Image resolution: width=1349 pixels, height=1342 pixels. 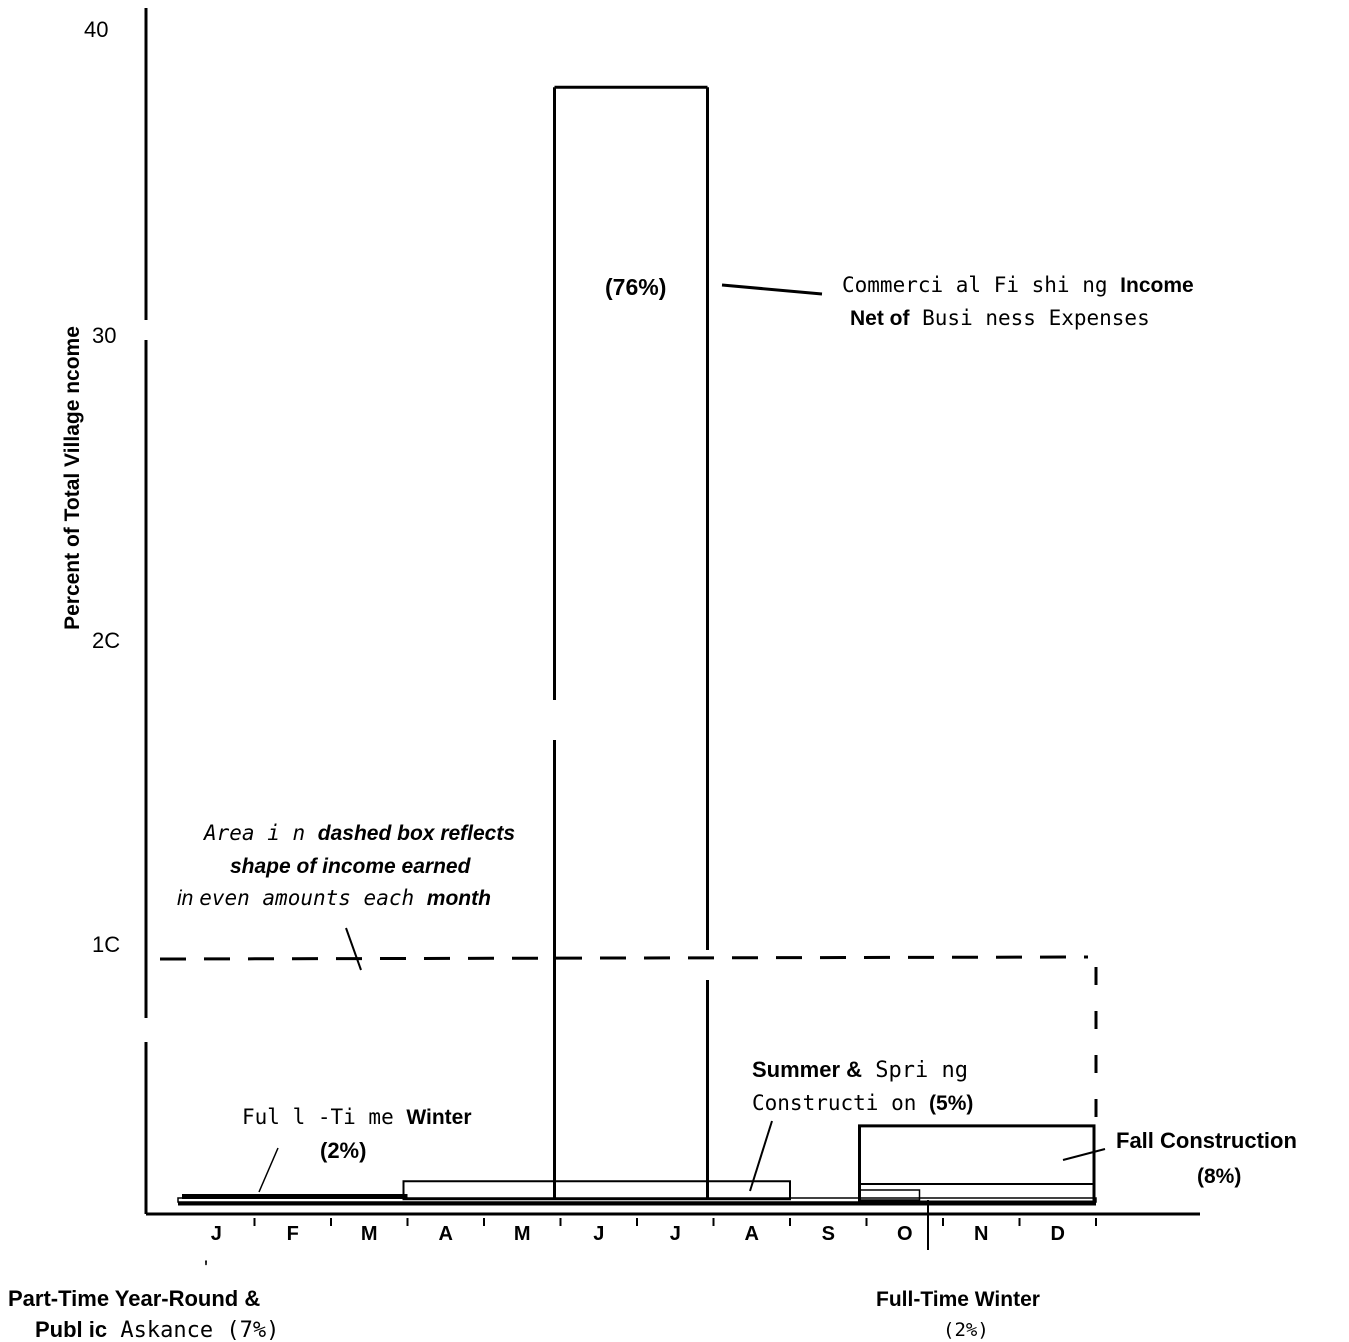 I want to click on dashed-note-line3: in even amounts each month, so click(x=334, y=898).